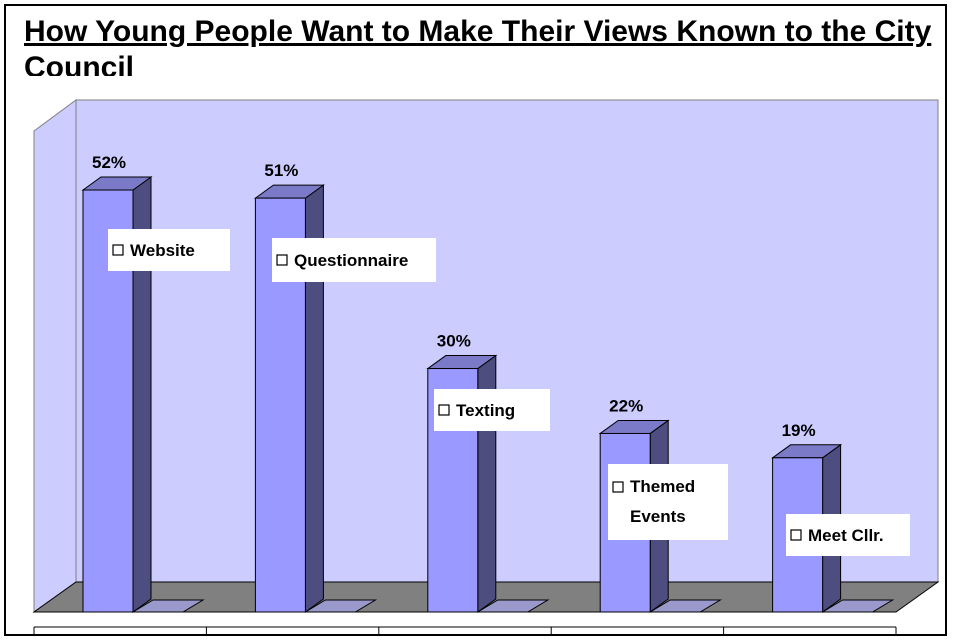 The image size is (956, 643). What do you see at coordinates (55, 356) in the screenshot?
I see `side-wall` at bounding box center [55, 356].